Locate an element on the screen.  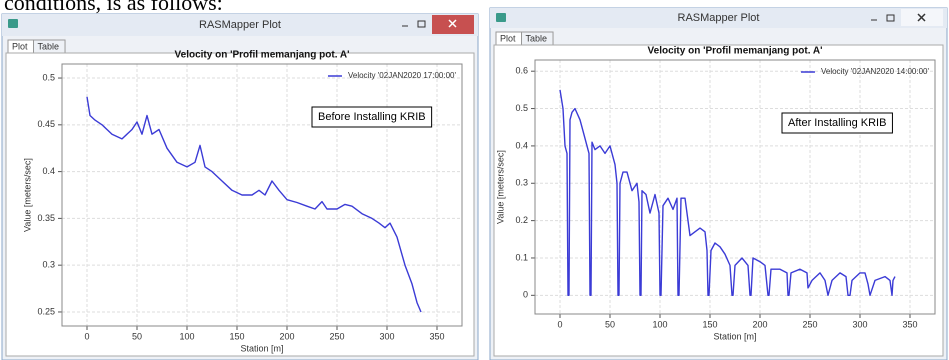
legend-label: Velocity '02JAN2020 14:00:00' is located at coordinates (875, 71).